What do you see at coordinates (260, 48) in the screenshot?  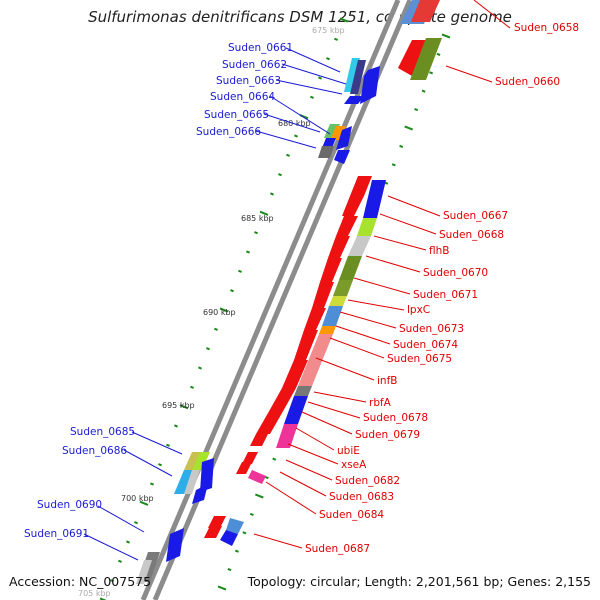 I see `gene-label: Suden_0661` at bounding box center [260, 48].